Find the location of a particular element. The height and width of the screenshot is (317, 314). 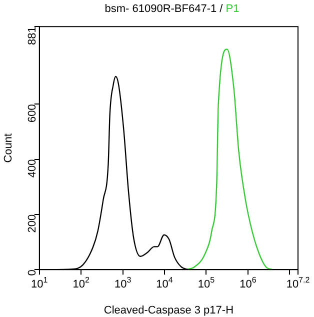

y-tick-label: 600 is located at coordinates (32, 113).